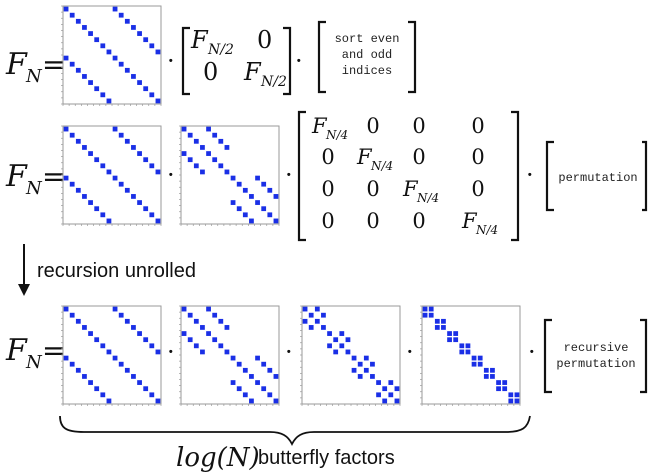 This screenshot has height=472, width=649. I want to click on quarter-block-diagonal-matrix: F N/4 0 0 00 F N/4 0 00 0 F N/4 00 0 0 F N/4, so click(408, 176).